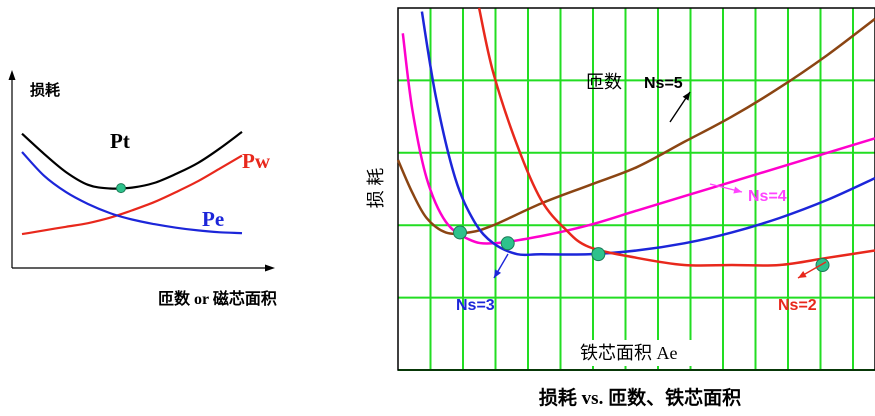  What do you see at coordinates (604, 82) in the screenshot?
I see `right-annotation-turns: 匝数` at bounding box center [604, 82].